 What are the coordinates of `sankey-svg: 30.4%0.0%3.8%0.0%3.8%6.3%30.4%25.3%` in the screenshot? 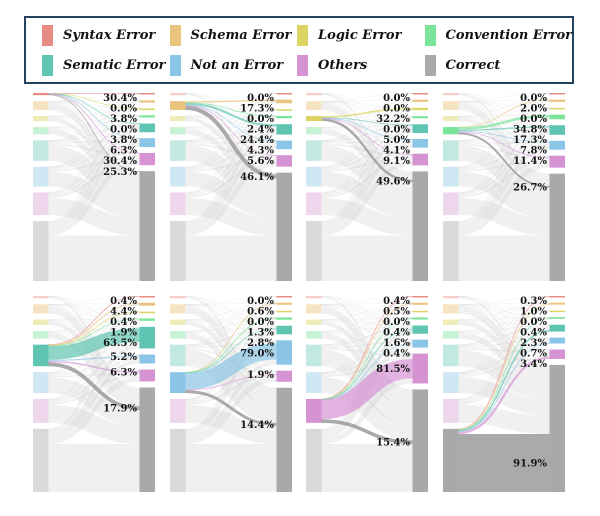 It's located at (94, 187).